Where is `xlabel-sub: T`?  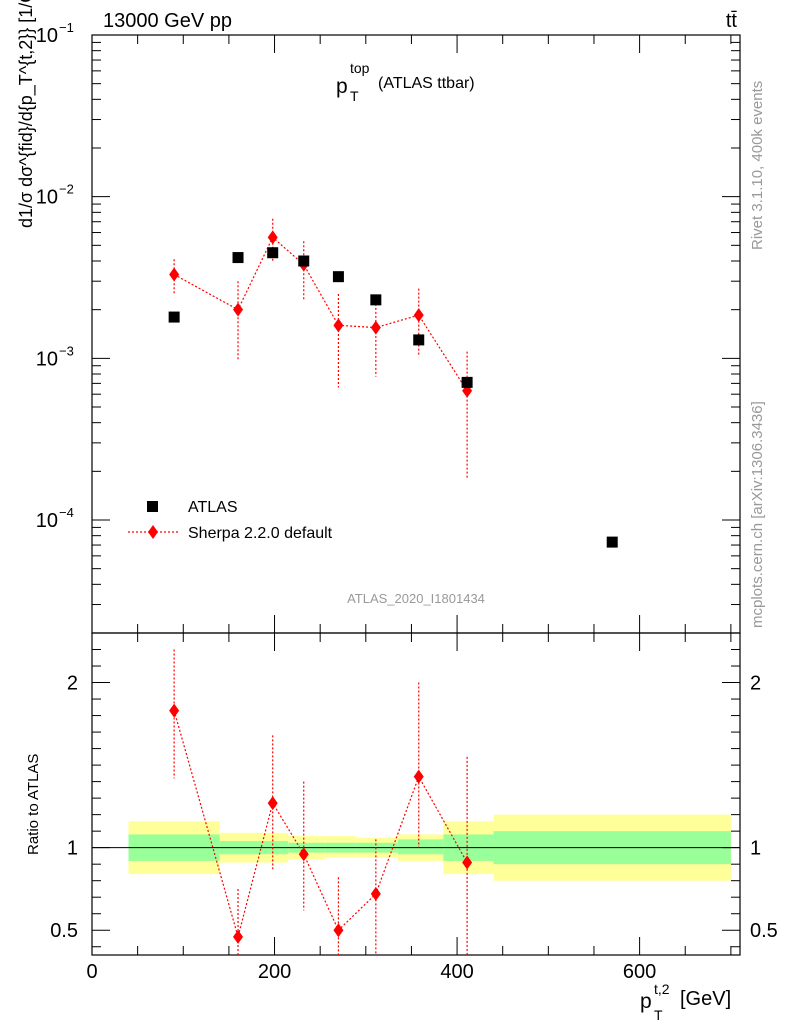
xlabel-sub: T is located at coordinates (658, 1015).